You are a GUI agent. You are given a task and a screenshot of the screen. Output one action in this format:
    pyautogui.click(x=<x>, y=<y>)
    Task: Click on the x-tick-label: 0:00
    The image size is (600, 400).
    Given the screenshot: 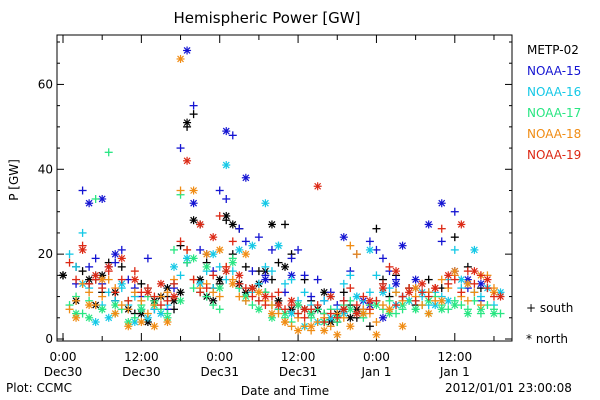 What is the action you would take?
    pyautogui.click(x=376, y=357)
    